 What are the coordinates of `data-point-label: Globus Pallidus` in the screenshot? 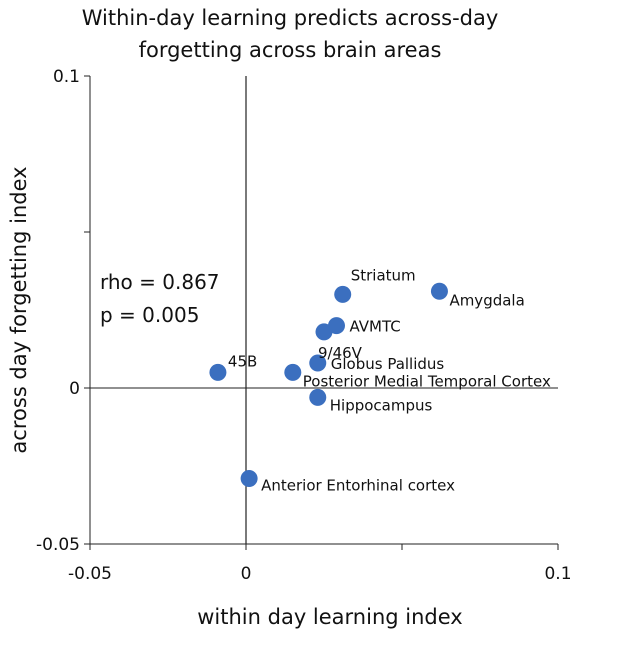 It's located at (388, 364).